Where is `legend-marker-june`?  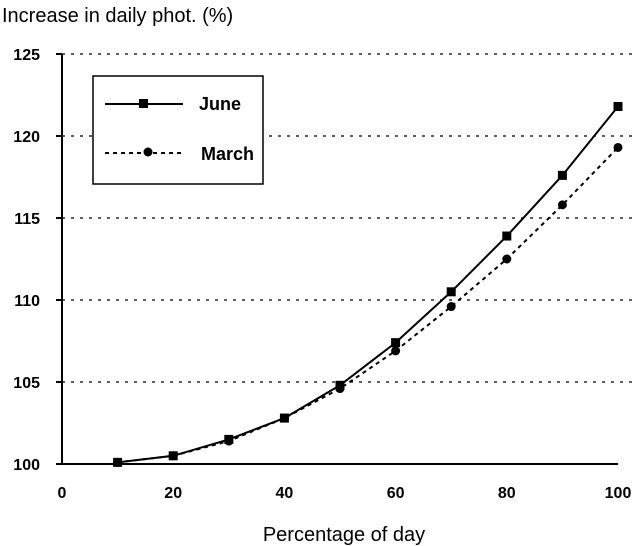 legend-marker-june is located at coordinates (143, 103).